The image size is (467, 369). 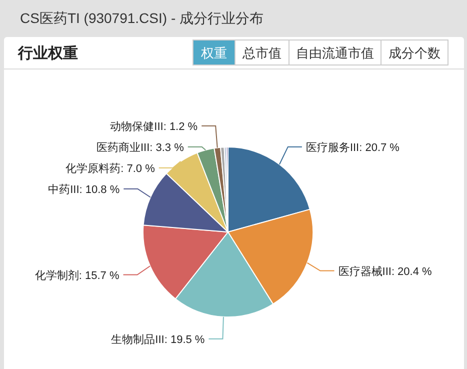 I want to click on title: CS医药TI (930791.CSI) - 成分行业分布, so click(x=142, y=18).